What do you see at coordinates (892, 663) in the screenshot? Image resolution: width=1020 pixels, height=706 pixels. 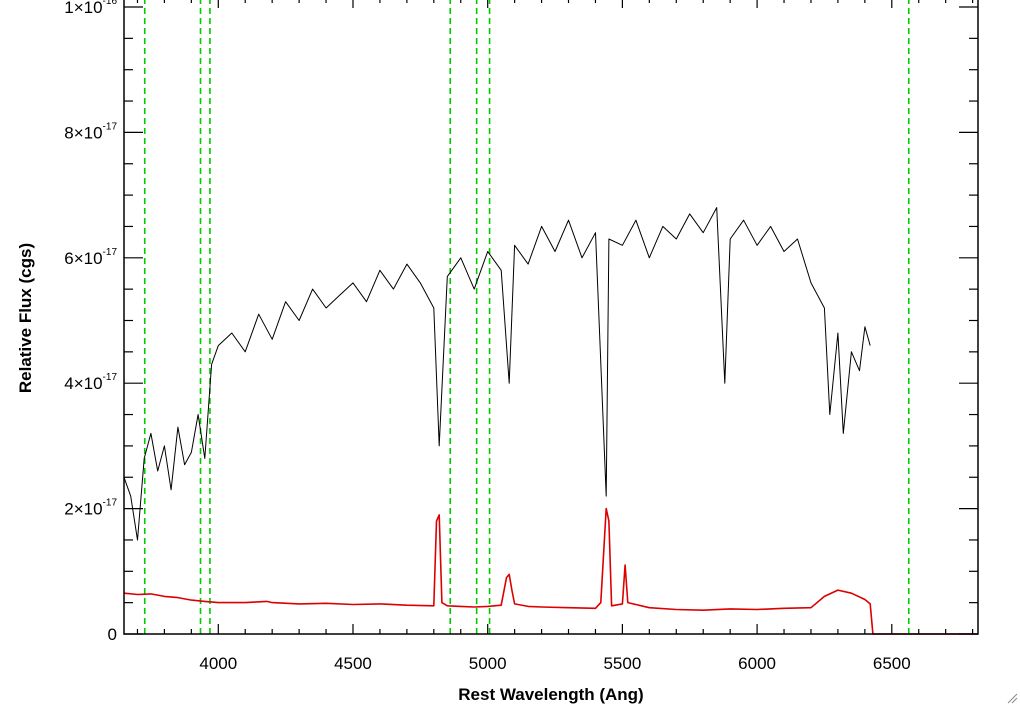 I see `x-tick-label: 6500` at bounding box center [892, 663].